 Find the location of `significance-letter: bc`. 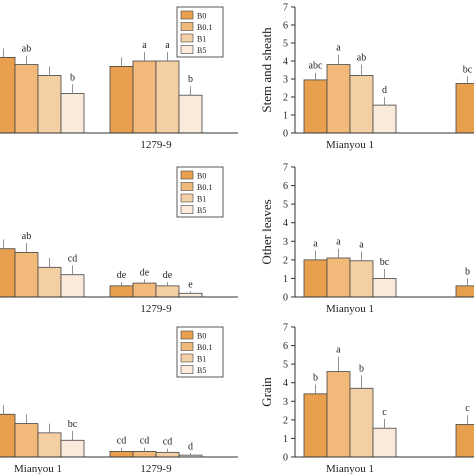

significance-letter: bc is located at coordinates (73, 424).